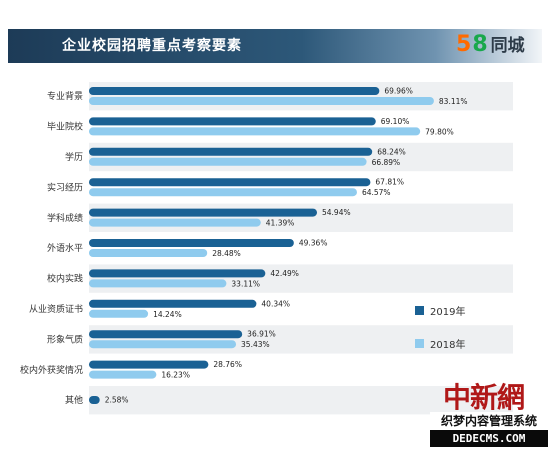 The width and height of the screenshot is (550, 449). I want to click on value-label-2019: 69.96%, so click(398, 91).